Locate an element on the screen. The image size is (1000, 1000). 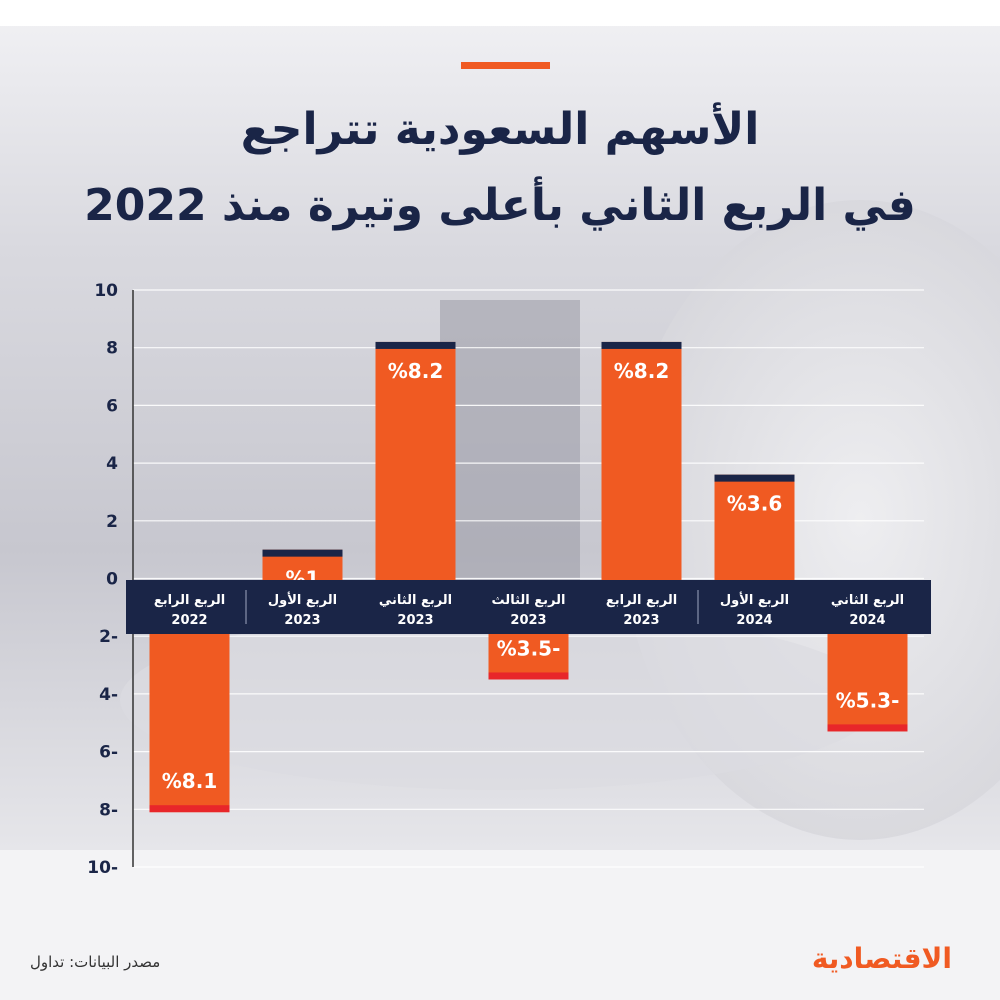
bar: %5.3- is located at coordinates (867, 683).